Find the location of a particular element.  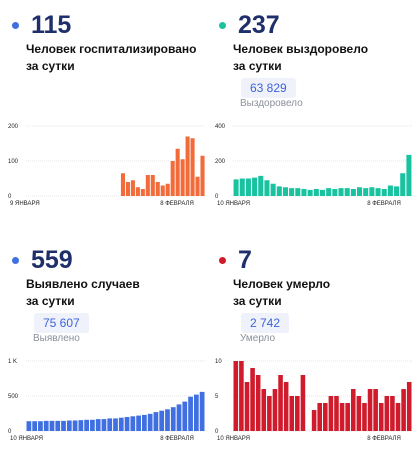

deaths-caption-line2: за сутки is located at coordinates (257, 301).